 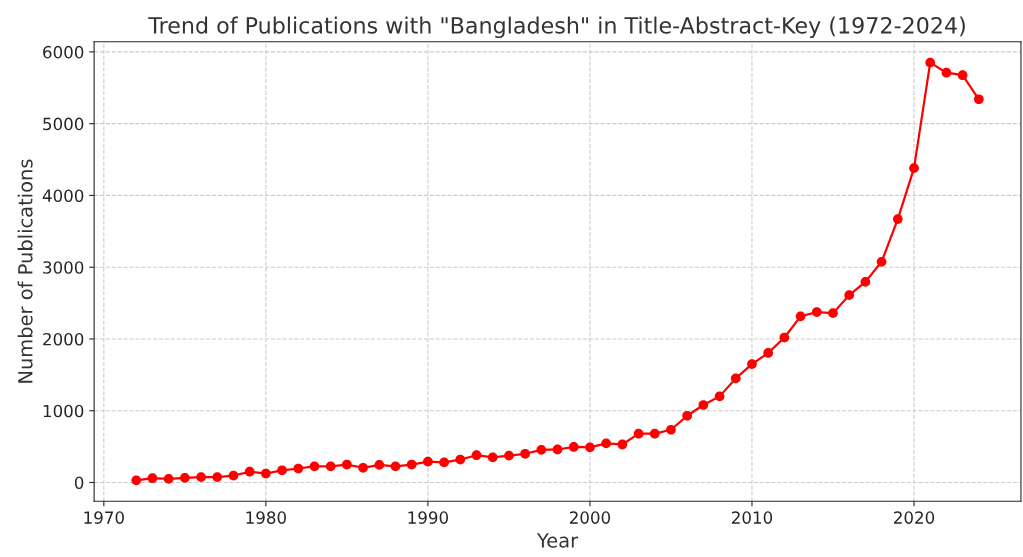 I want to click on y-tick-label: 6000, so click(x=63, y=52).